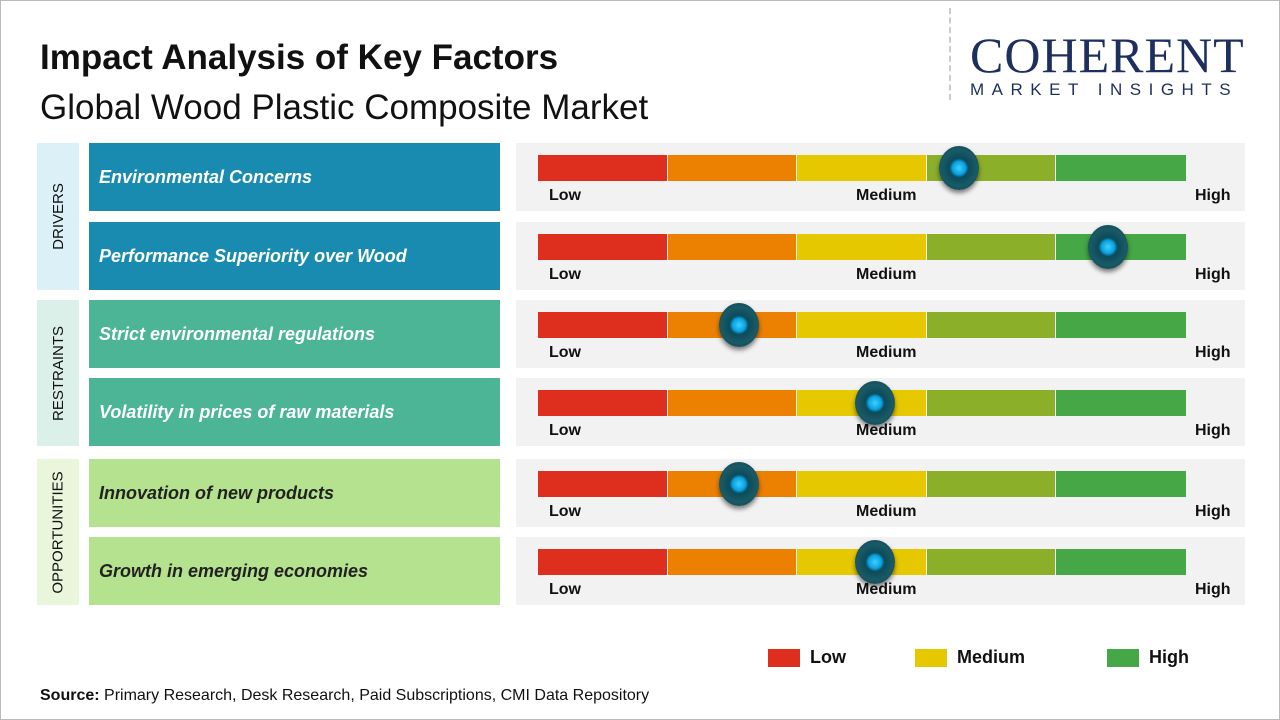 The height and width of the screenshot is (720, 1280). I want to click on chart-title: Impact Analysis of Key Factors, so click(299, 57).